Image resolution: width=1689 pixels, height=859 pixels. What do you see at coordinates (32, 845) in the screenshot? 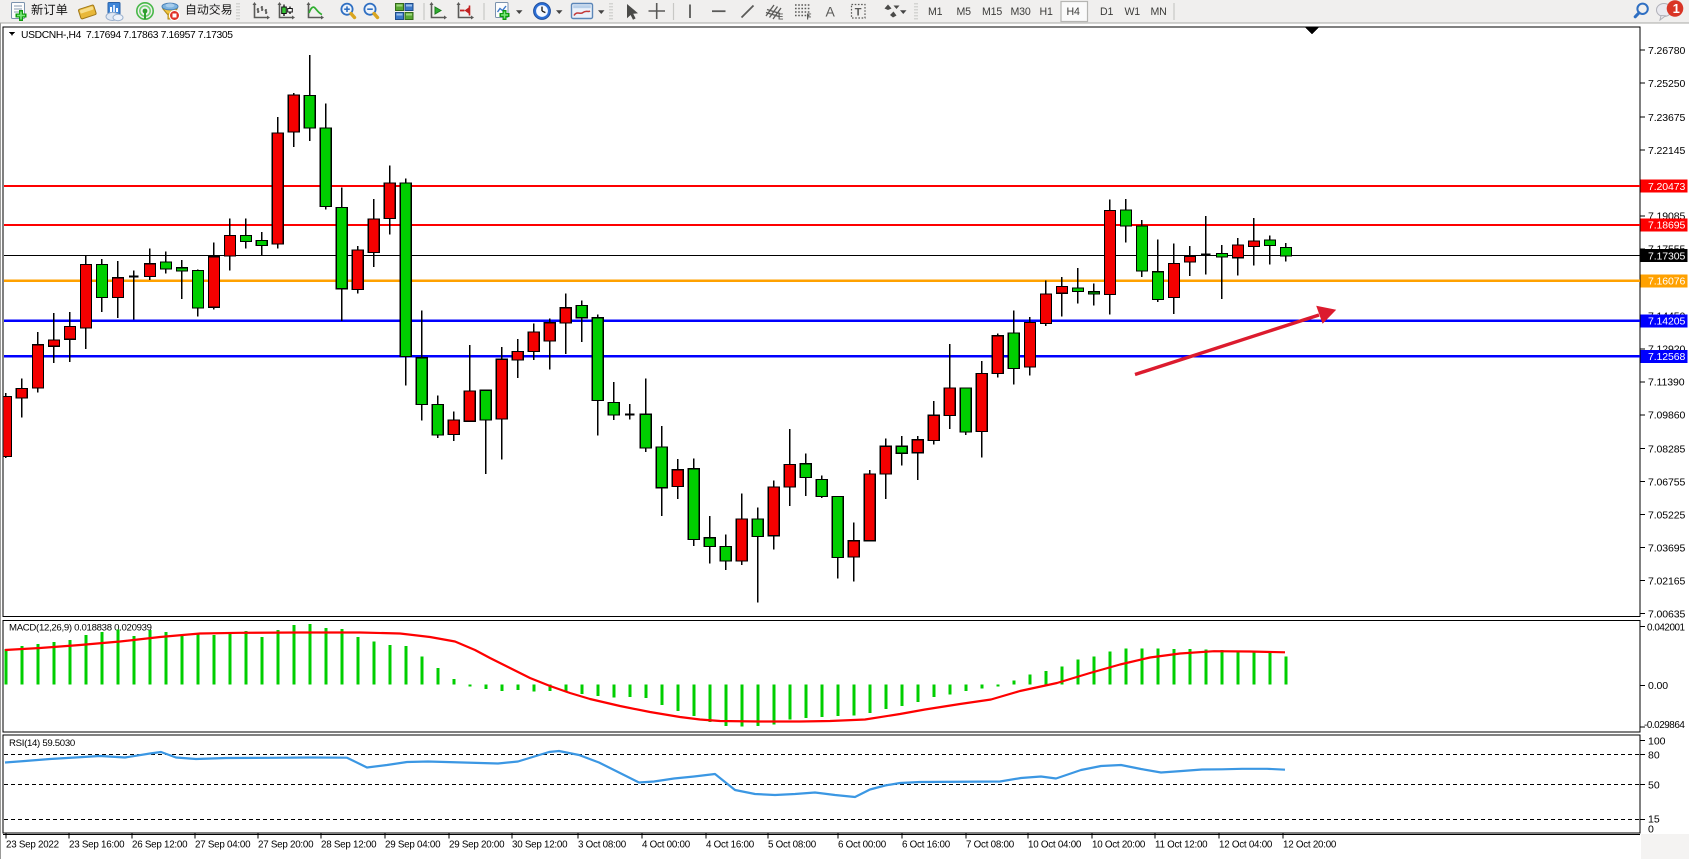
I see `svg-text: 23 Sep 2022` at bounding box center [32, 845].